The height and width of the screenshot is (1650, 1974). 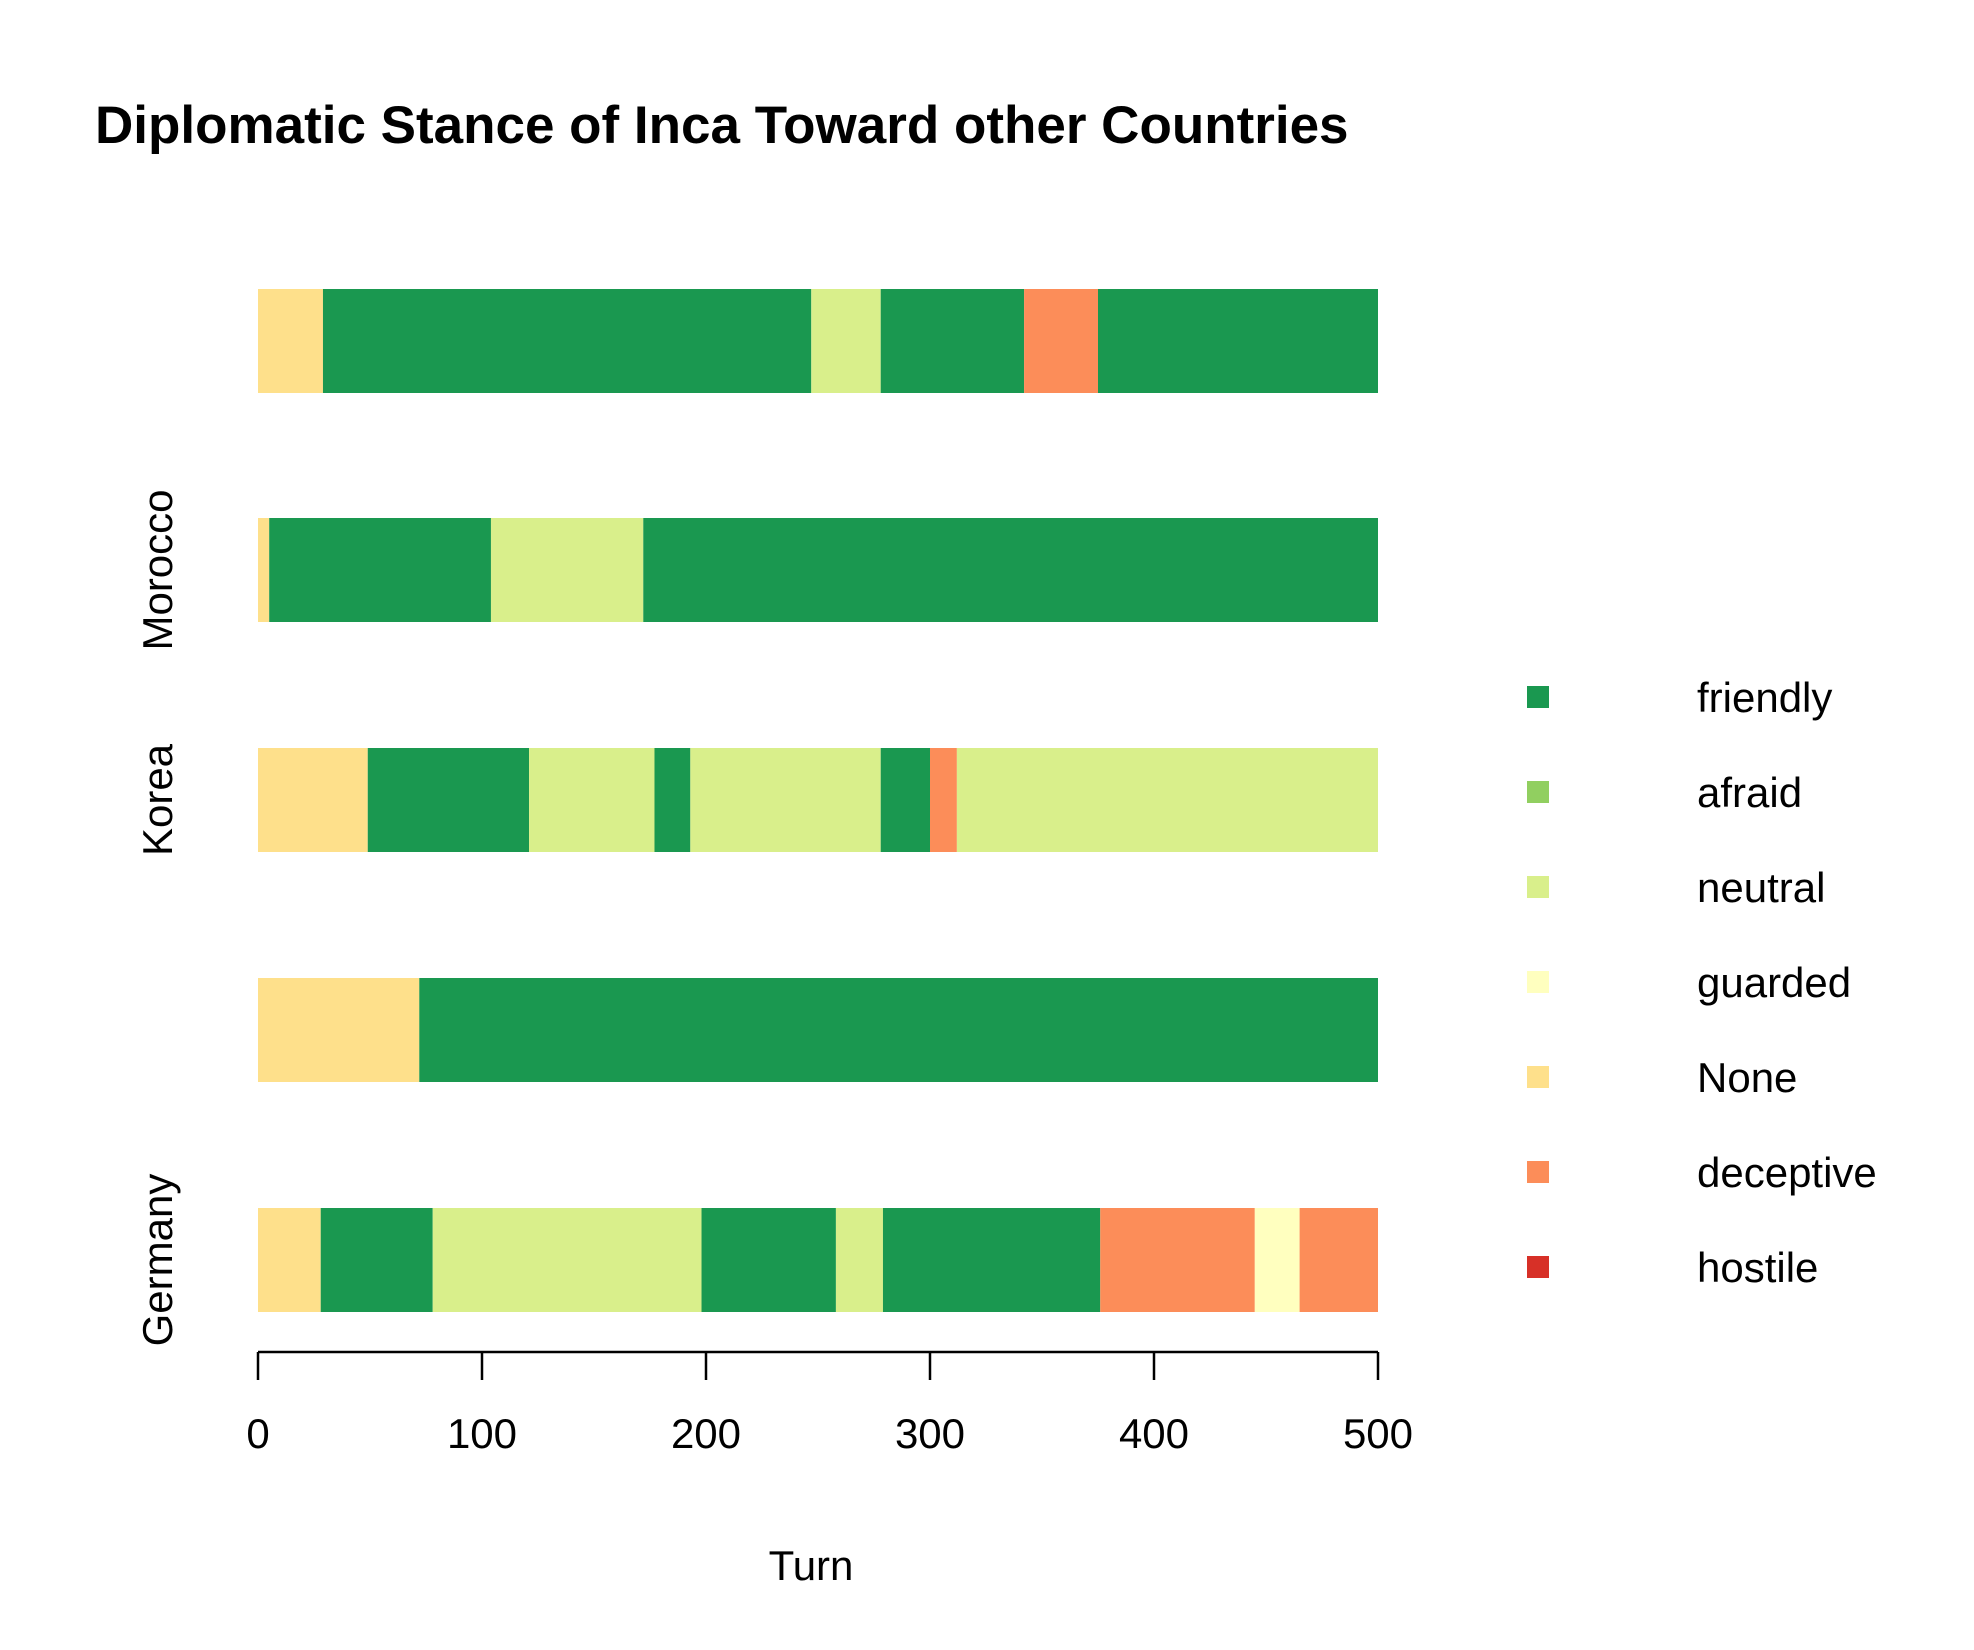 I want to click on legend-swatch-afraid, so click(x=1538, y=792).